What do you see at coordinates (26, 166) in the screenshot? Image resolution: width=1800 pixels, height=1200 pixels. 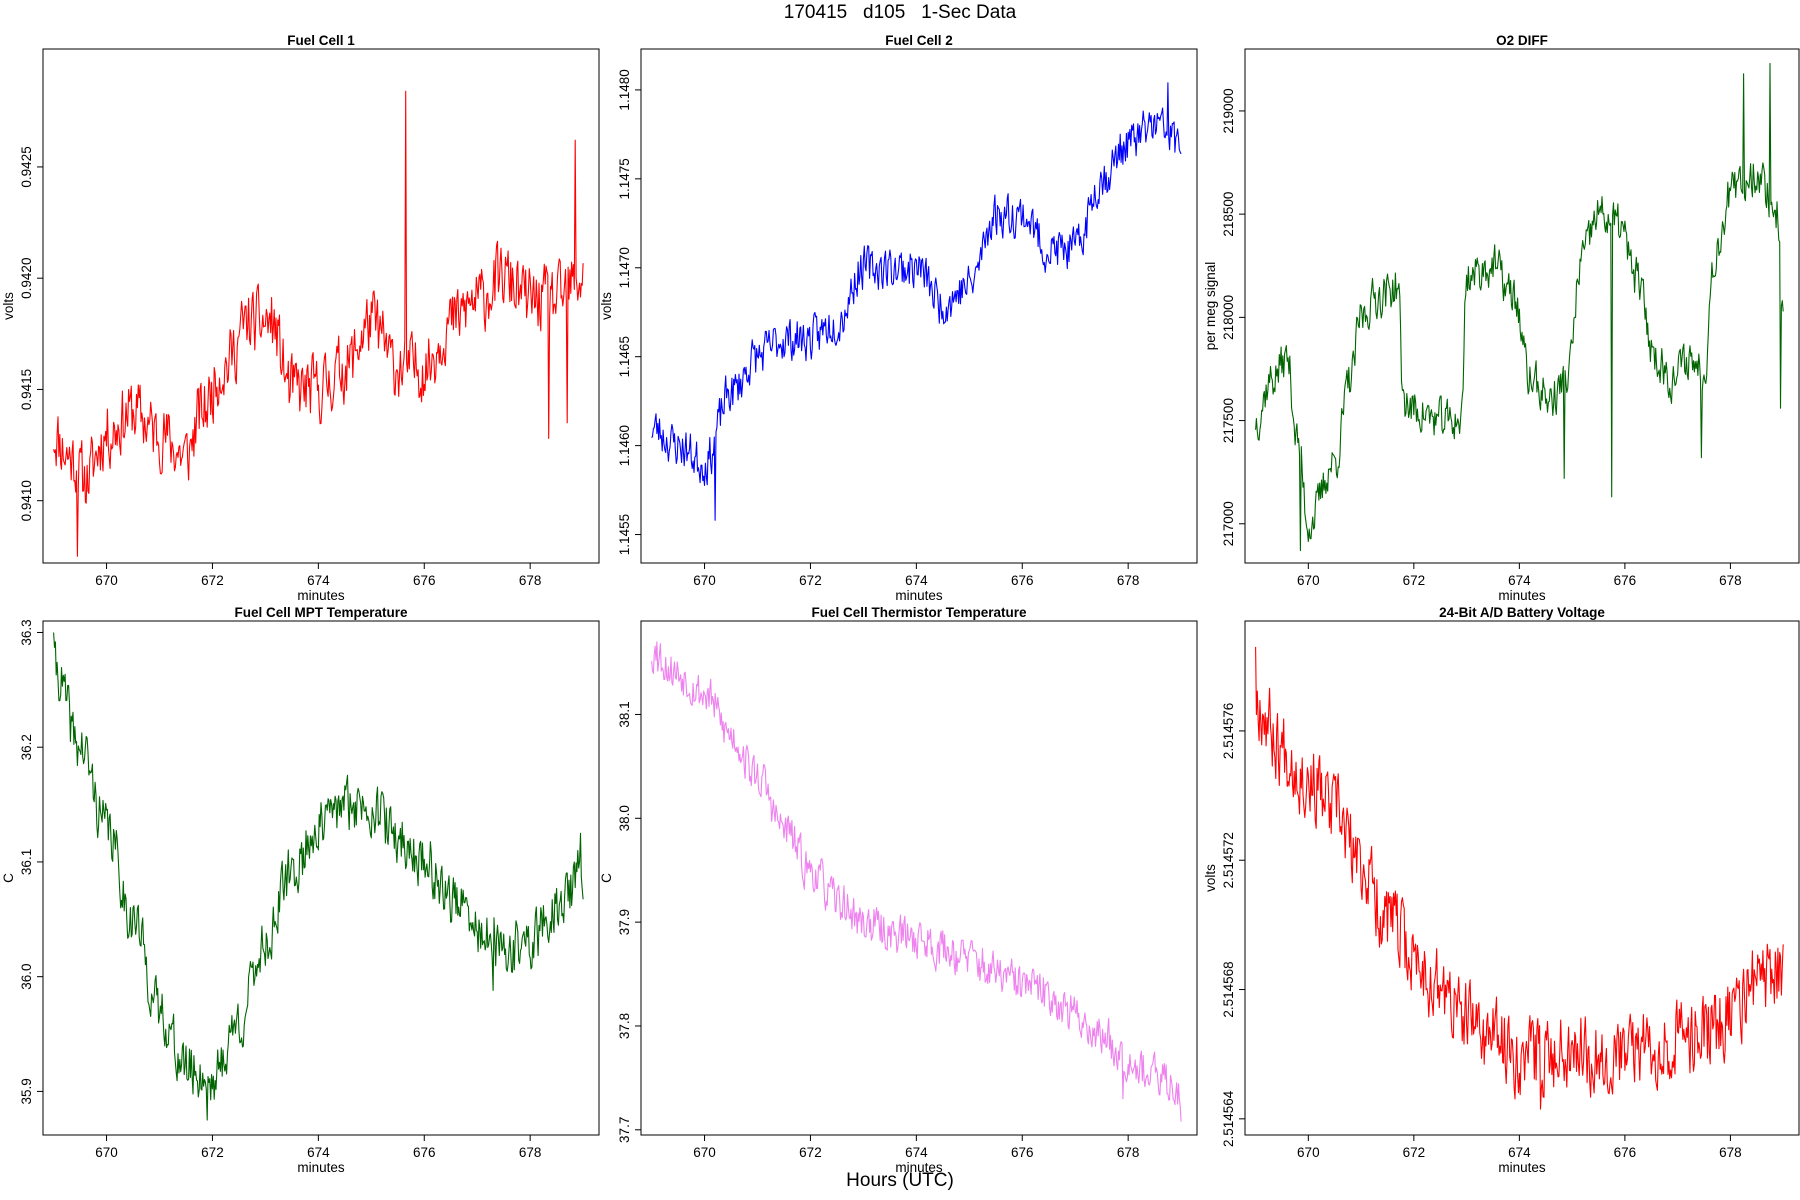 I see `y-tick-label: 0.9425` at bounding box center [26, 166].